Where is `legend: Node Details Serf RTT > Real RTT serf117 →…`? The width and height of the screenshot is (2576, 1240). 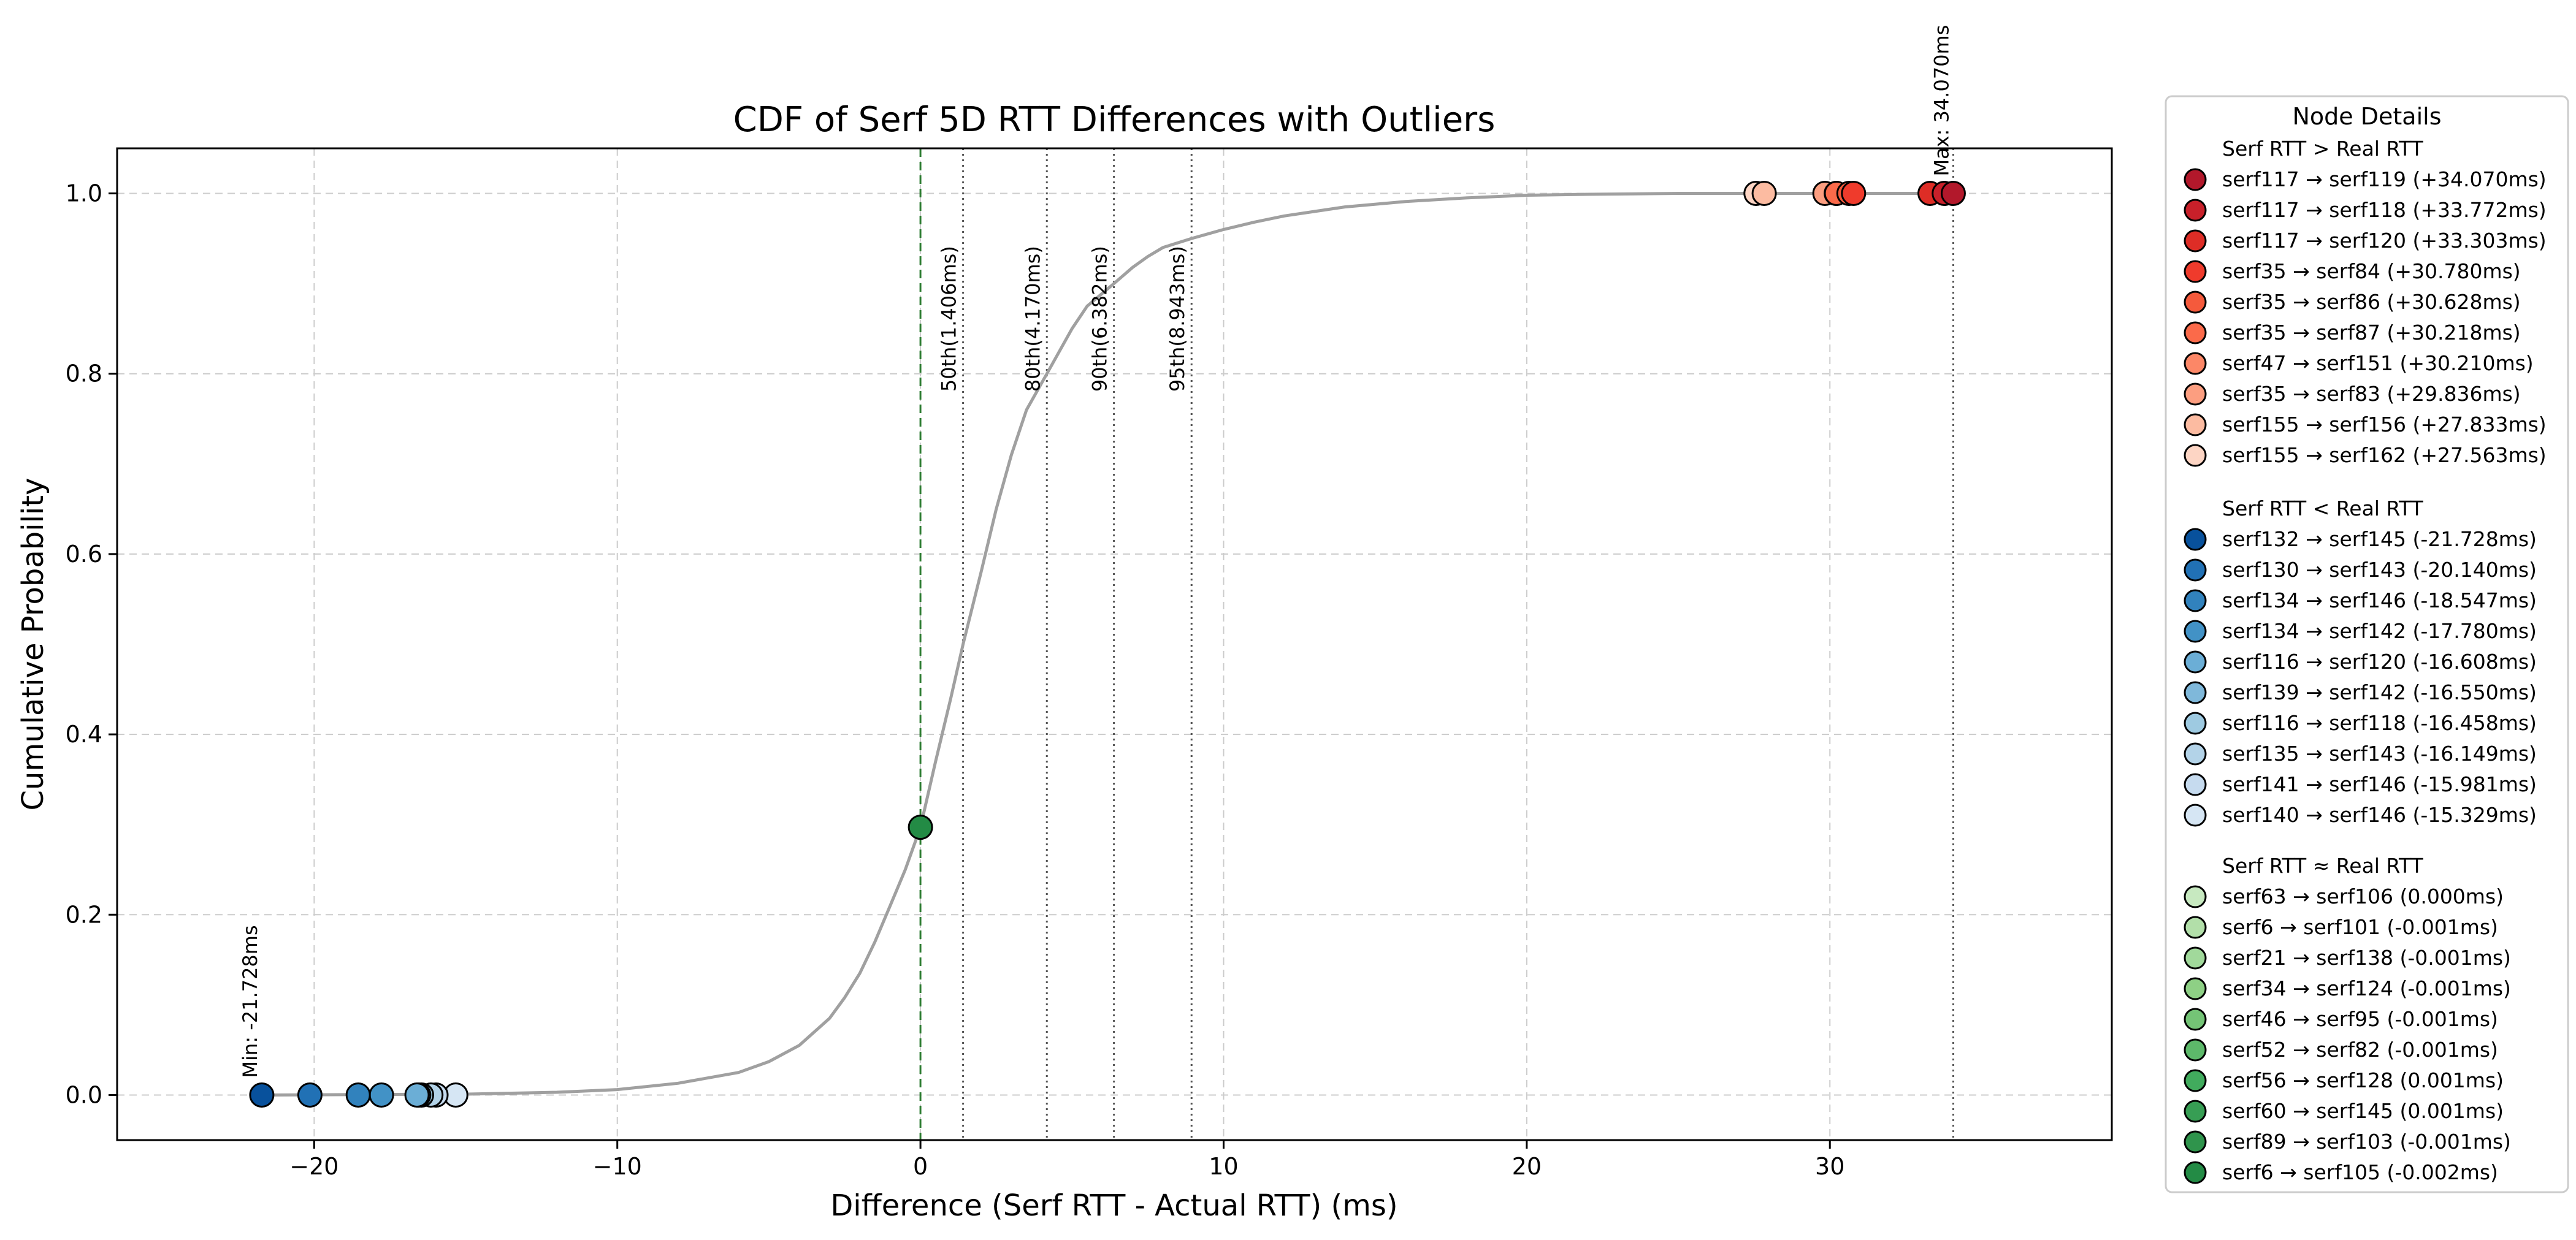
legend: Node Details Serf RTT > Real RTT serf117 →… is located at coordinates (2367, 644).